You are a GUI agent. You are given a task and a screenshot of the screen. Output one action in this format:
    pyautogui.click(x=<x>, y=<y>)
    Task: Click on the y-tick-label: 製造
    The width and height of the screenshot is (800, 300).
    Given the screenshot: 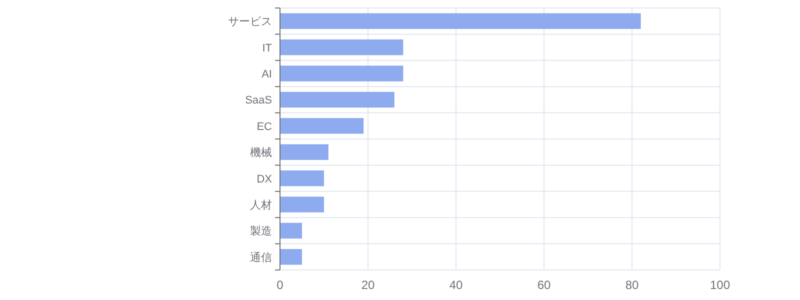 What is the action you would take?
    pyautogui.click(x=261, y=231)
    